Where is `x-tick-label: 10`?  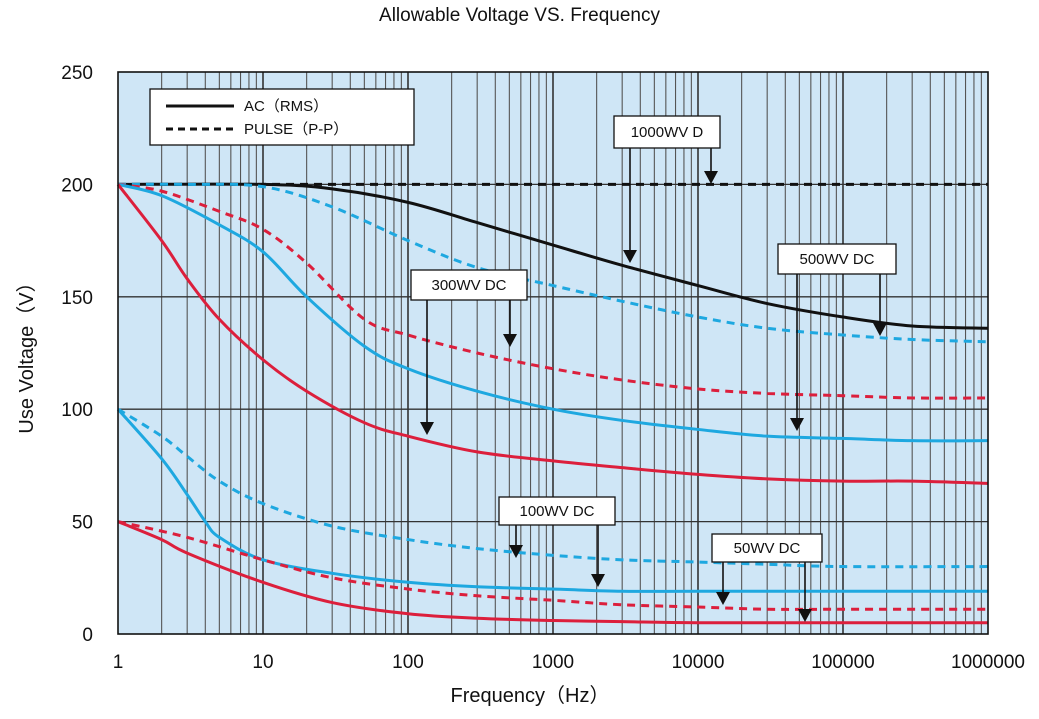
x-tick-label: 10 is located at coordinates (262, 662).